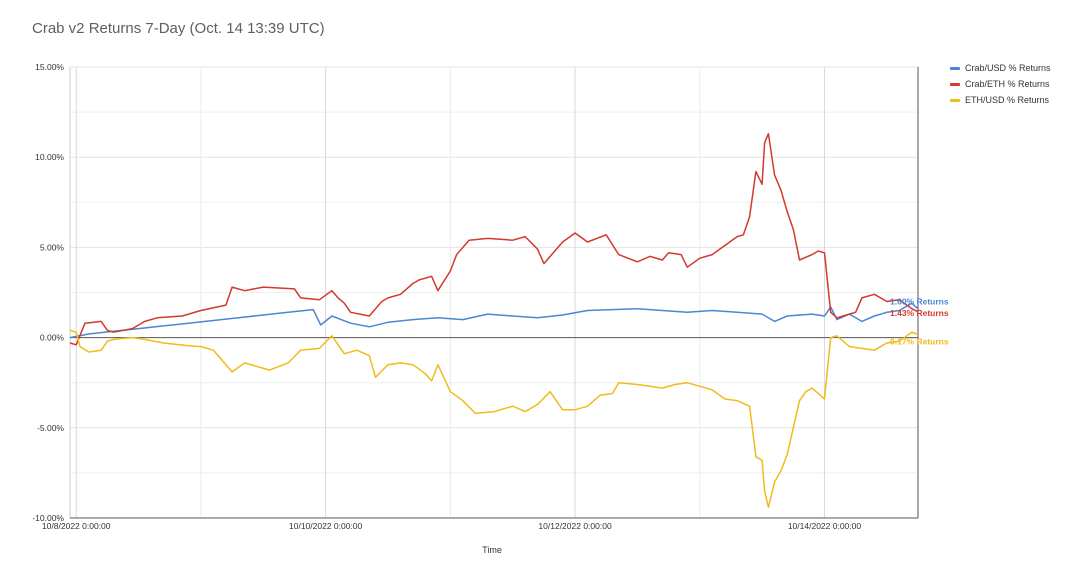 This screenshot has height=584, width=1080. I want to click on legend-item-crab-usd: Crab/USD % Returns, so click(1000, 68).